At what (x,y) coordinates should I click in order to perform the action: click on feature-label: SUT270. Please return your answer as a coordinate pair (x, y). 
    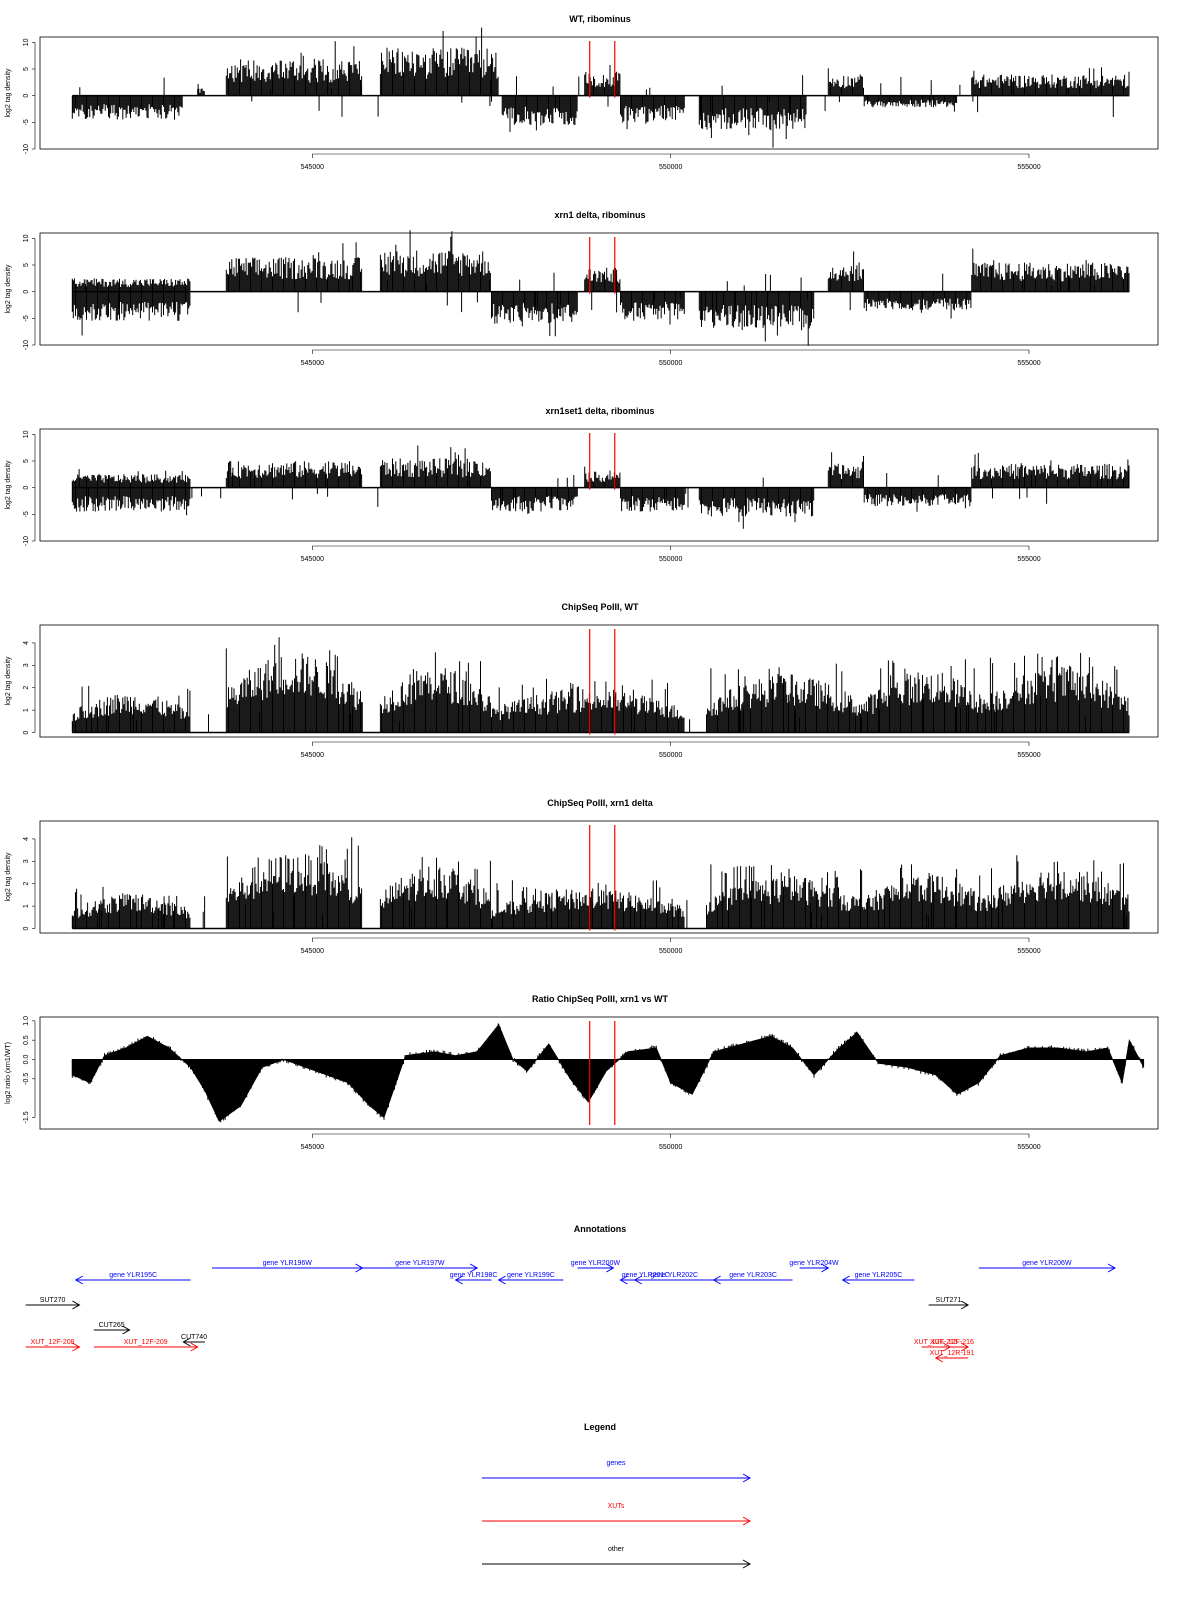
    Looking at the image, I should click on (53, 1300).